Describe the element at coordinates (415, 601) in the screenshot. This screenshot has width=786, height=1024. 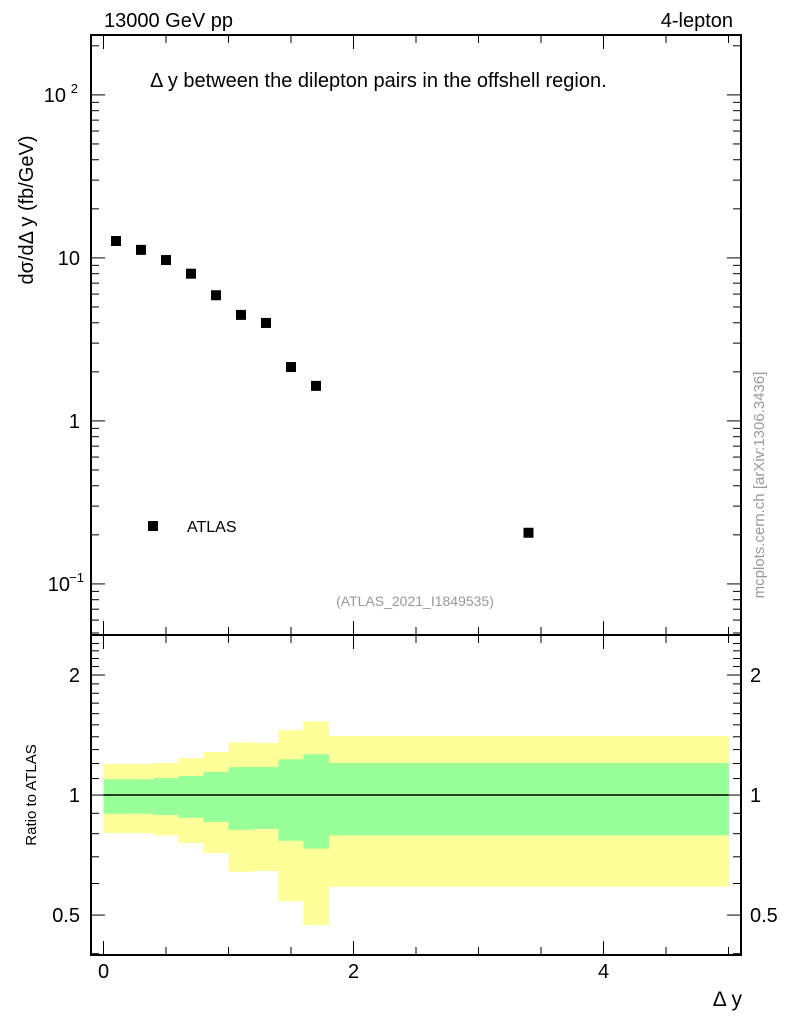
I see `analysis-id: (ATLAS_2021_I1849535)` at that location.